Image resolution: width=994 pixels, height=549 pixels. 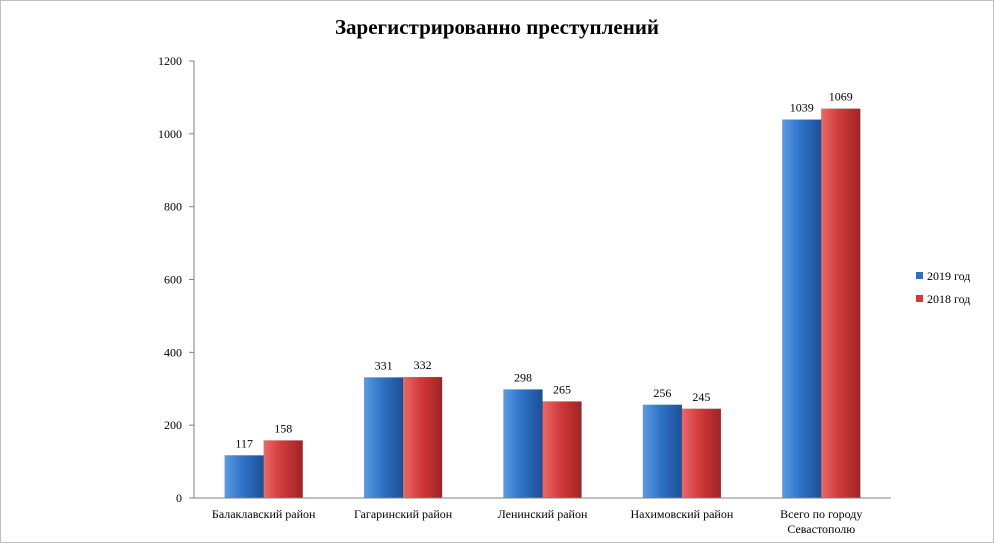 I want to click on chart-title: Зарегистрированно преступлений, so click(x=497, y=27).